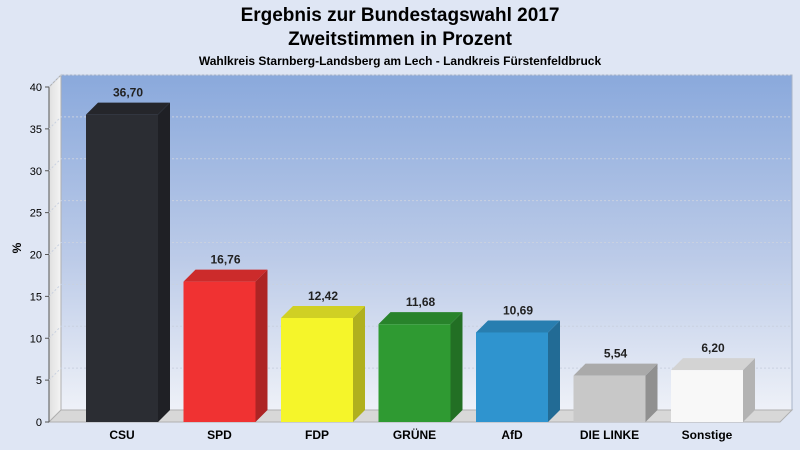 This screenshot has height=450, width=800. What do you see at coordinates (707, 435) in the screenshot?
I see `x-tick-label: Sonstige` at bounding box center [707, 435].